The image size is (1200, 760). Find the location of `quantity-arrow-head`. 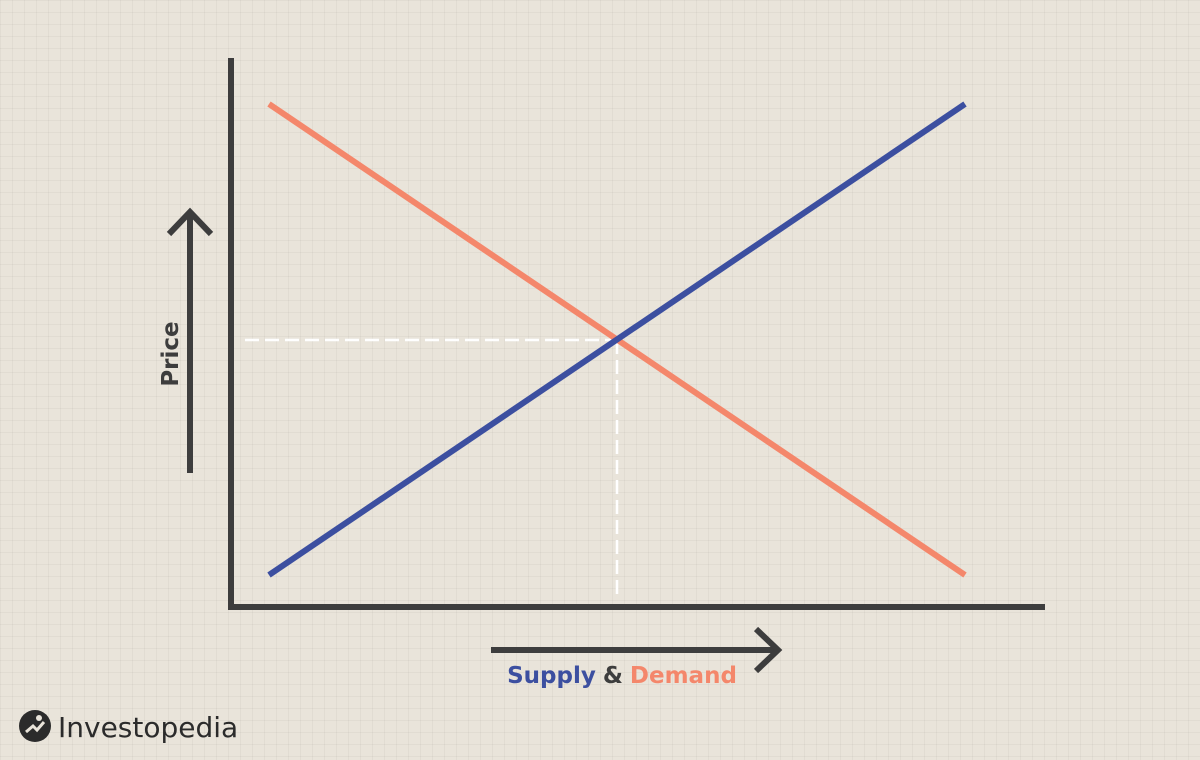

quantity-arrow-head is located at coordinates (768, 650).